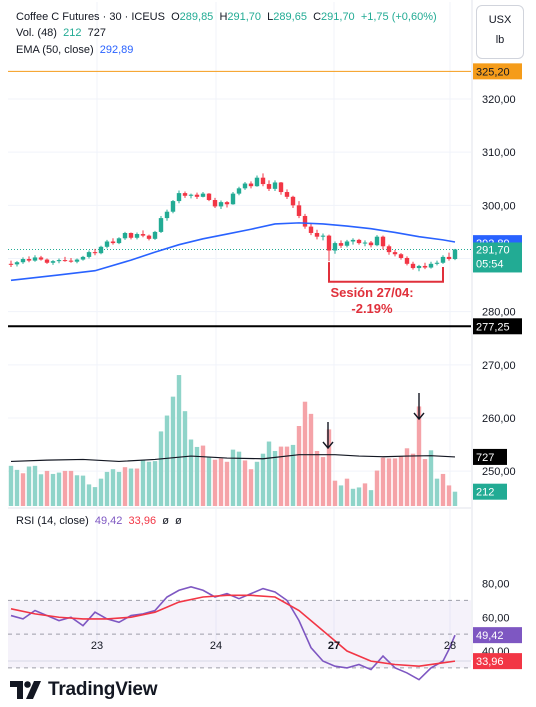  I want to click on ohlc-low-value: 289,65, so click(290, 17).